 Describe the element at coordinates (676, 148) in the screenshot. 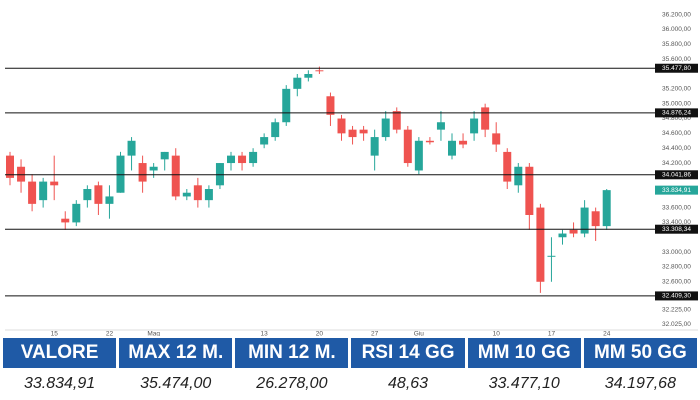

I see `y-tick-label: 34.400,00` at that location.